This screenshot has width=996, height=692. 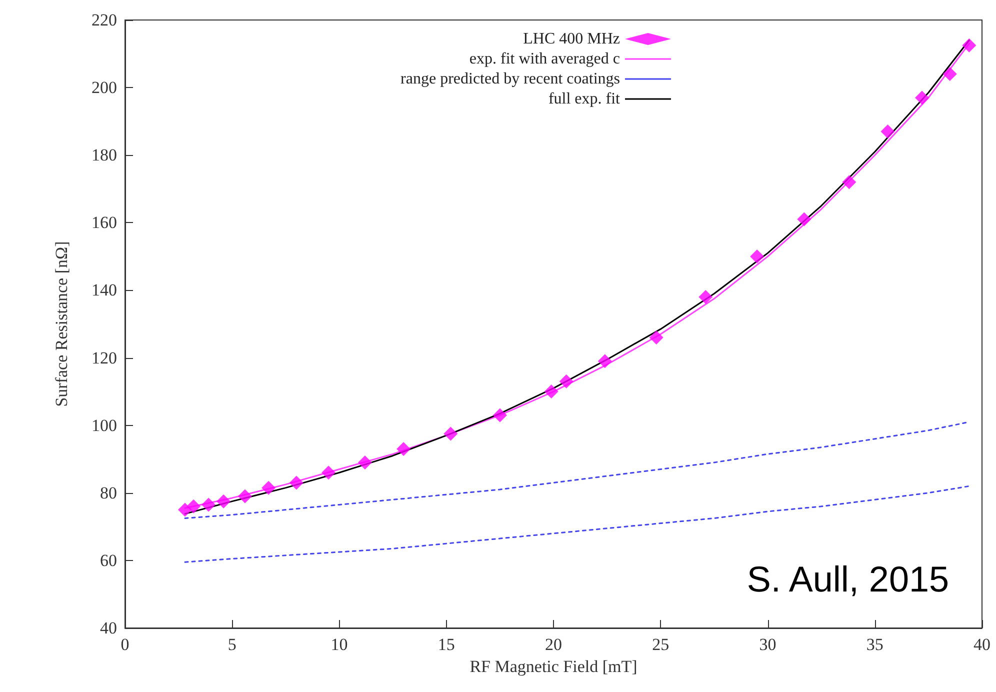 I want to click on legend-label: LHC 400 MHz, so click(x=571, y=39).